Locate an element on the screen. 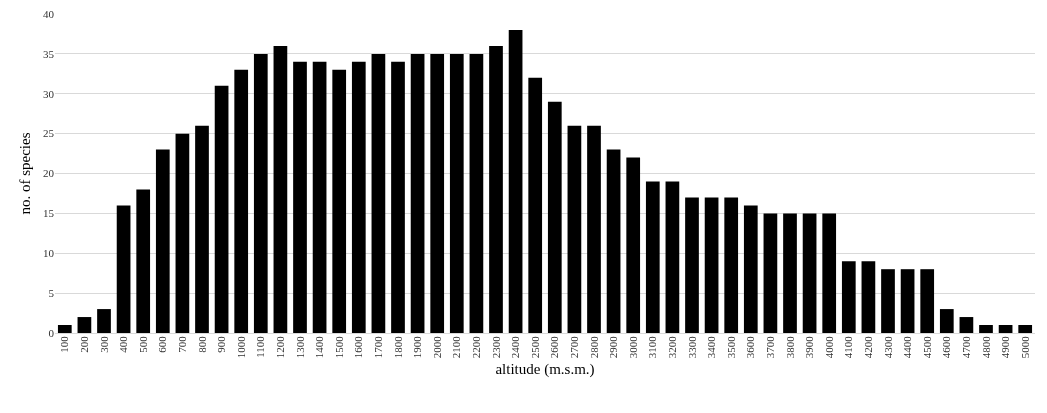 This screenshot has height=413, width=1047. x-tick-label: 1800 is located at coordinates (397, 347).